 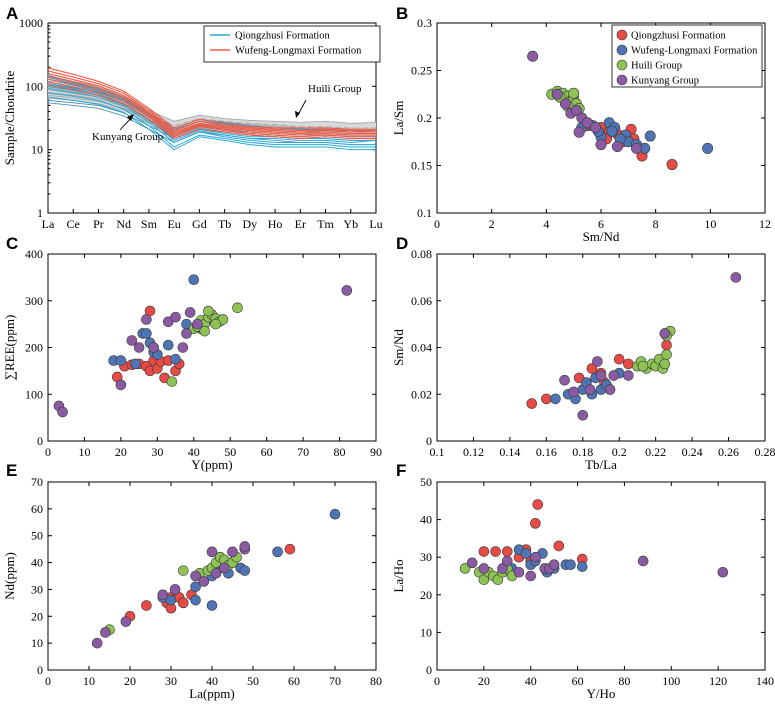 I want to click on legend-label: Qiongzhusi Formation, so click(x=283, y=36).